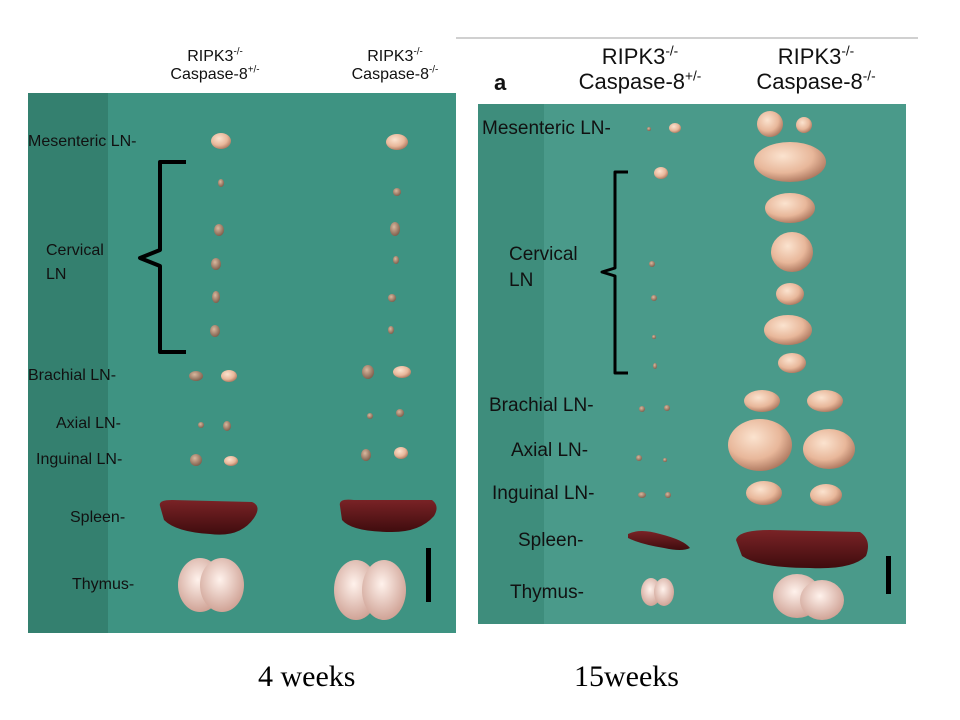 The height and width of the screenshot is (720, 960). What do you see at coordinates (521, 280) in the screenshot?
I see `right-label-cervical-2: LN` at bounding box center [521, 280].